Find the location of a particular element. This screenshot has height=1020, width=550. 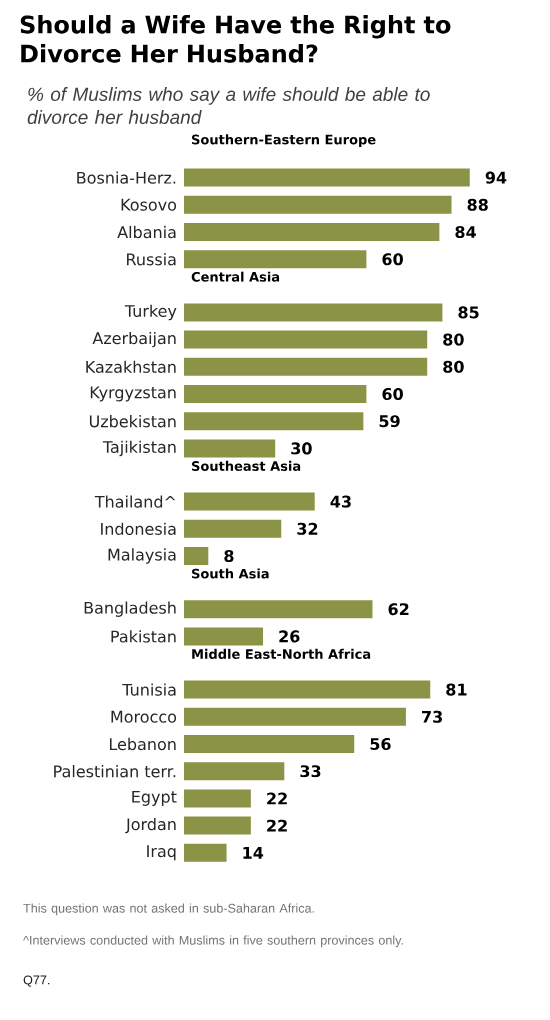

y-tick-label: Thailand^ is located at coordinates (135, 501).